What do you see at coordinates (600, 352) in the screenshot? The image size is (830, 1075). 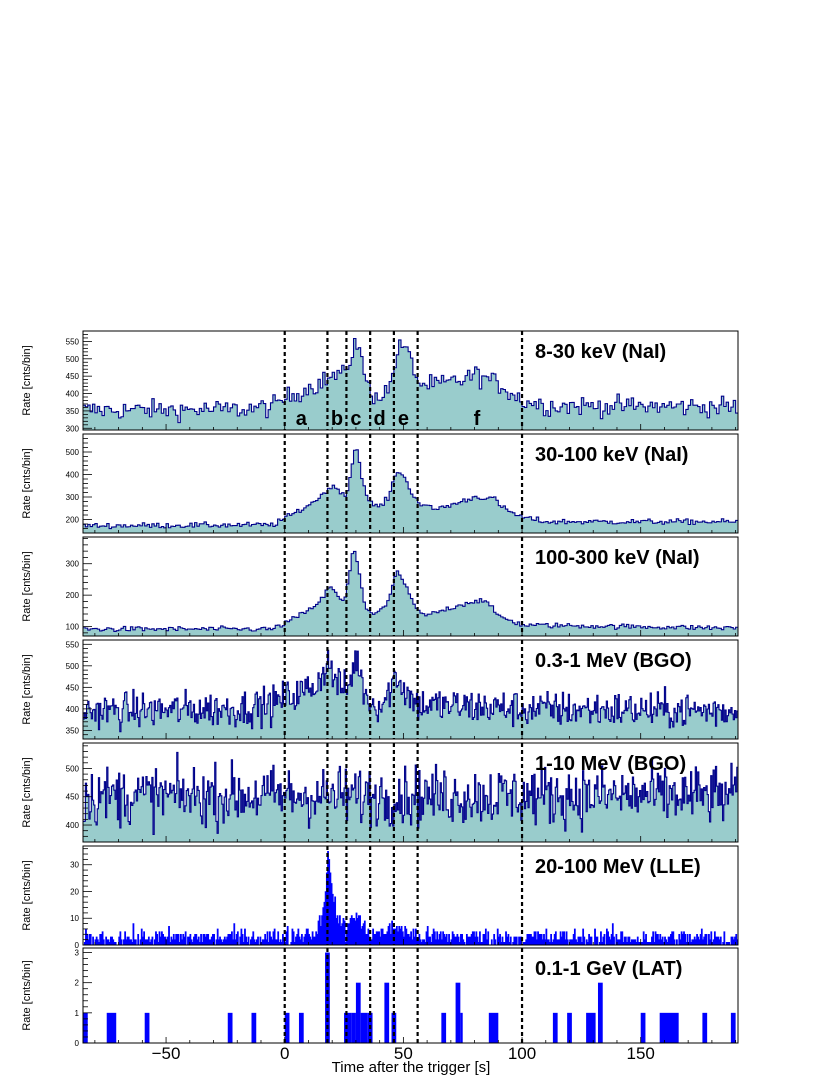 I see `panel-energy-label: 8-30 keV (NaI)` at bounding box center [600, 352].